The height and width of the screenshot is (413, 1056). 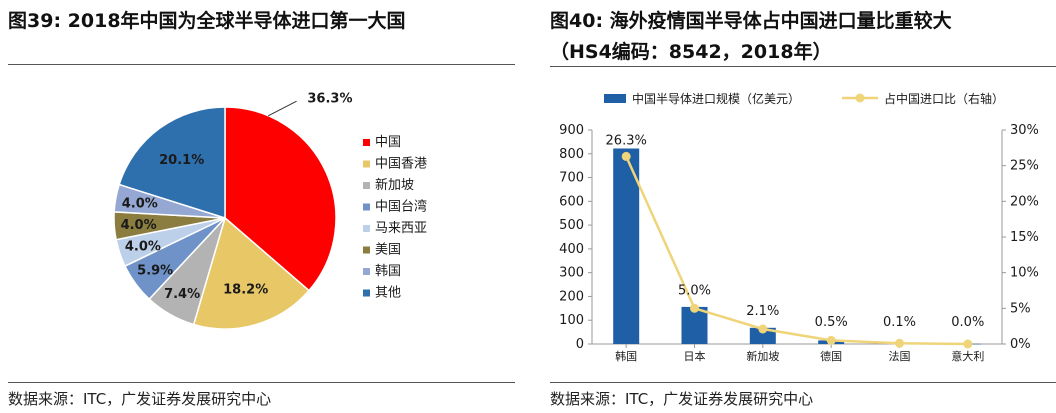 I want to click on left-figure-title: 图39: 2018年中国为全球半导体进口第一大国, so click(x=207, y=21).